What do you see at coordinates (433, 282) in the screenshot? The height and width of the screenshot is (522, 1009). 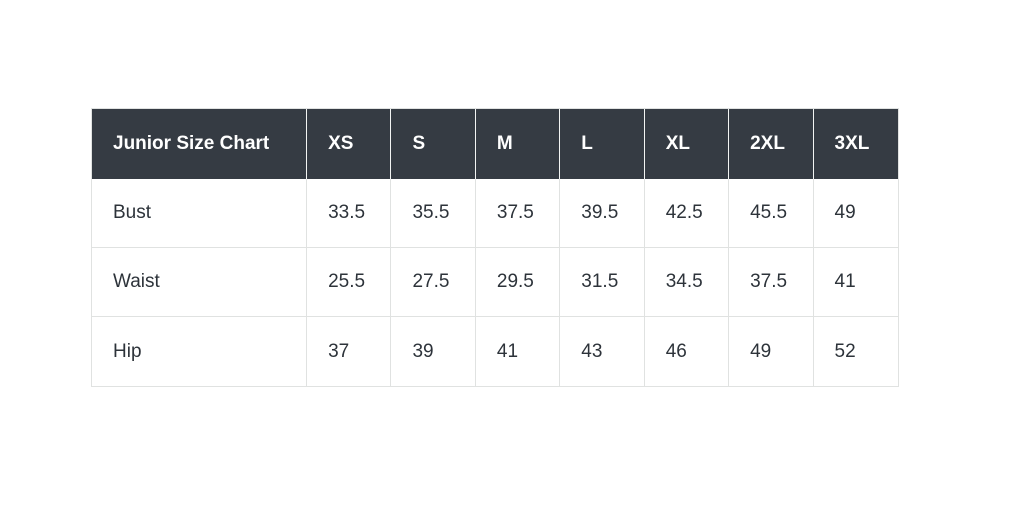 I see `value-cell: 27.5` at bounding box center [433, 282].